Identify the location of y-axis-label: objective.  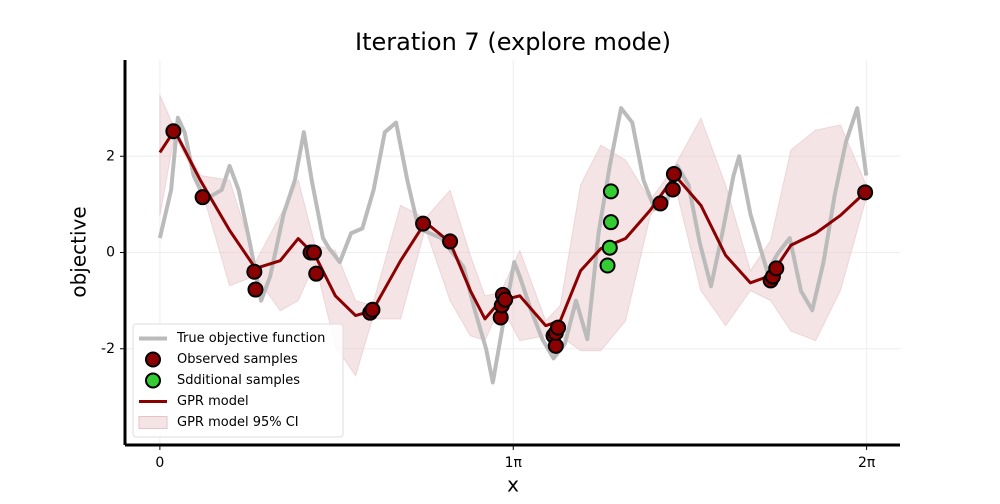
(79, 251).